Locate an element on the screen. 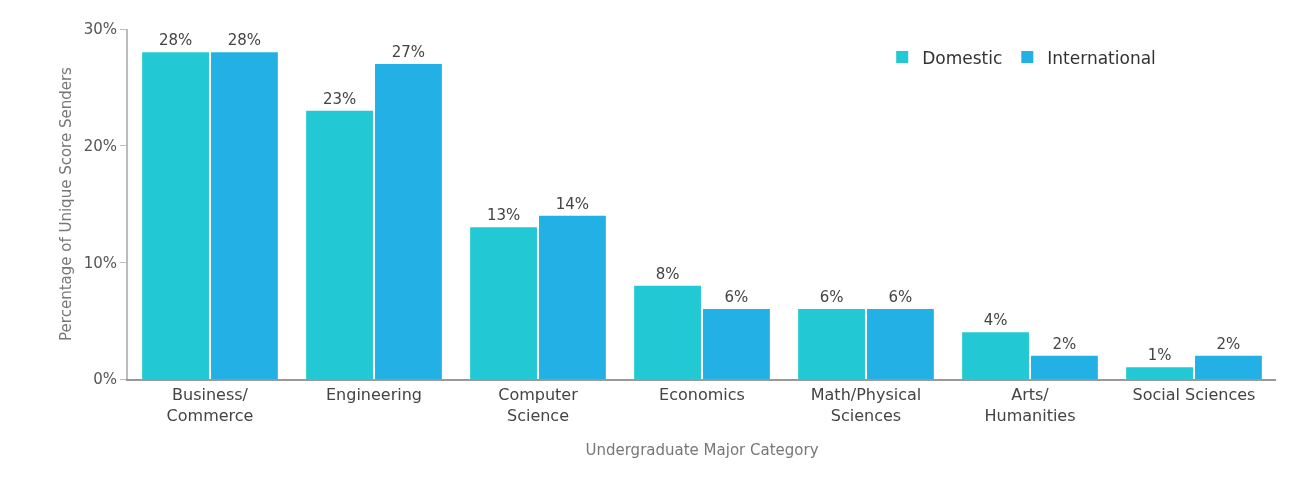 The height and width of the screenshot is (491, 1292). x-tick-label: Social Sciences is located at coordinates (1194, 395).